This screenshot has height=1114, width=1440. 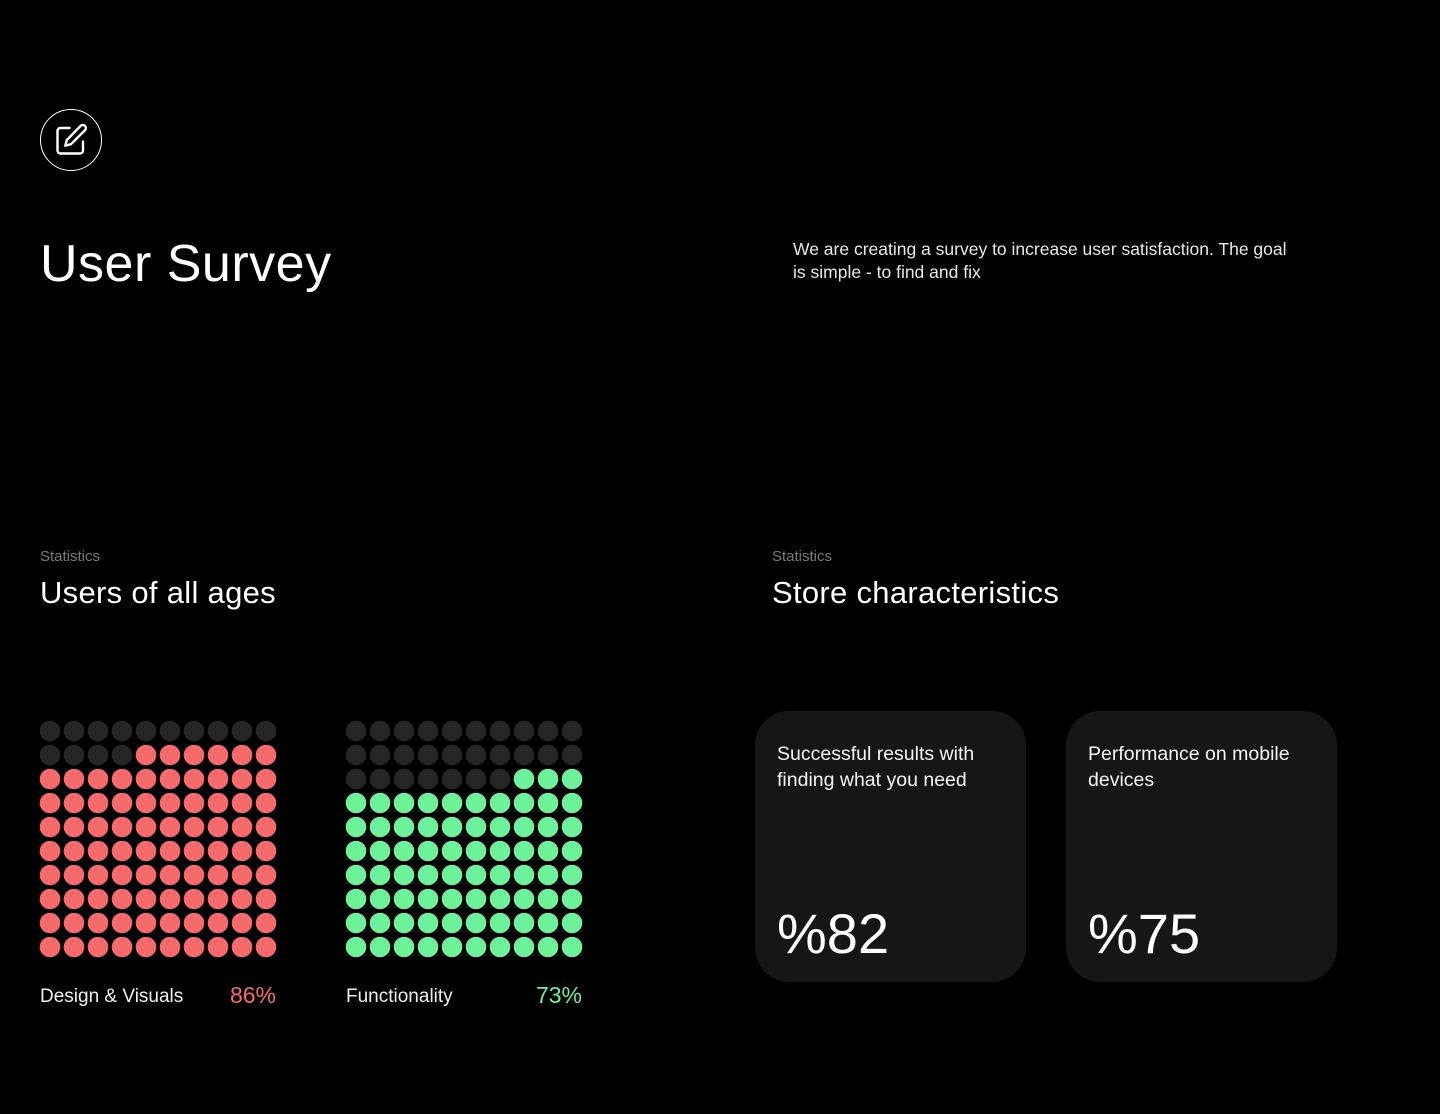 I want to click on stat-card-value: %75, so click(x=1144, y=933).